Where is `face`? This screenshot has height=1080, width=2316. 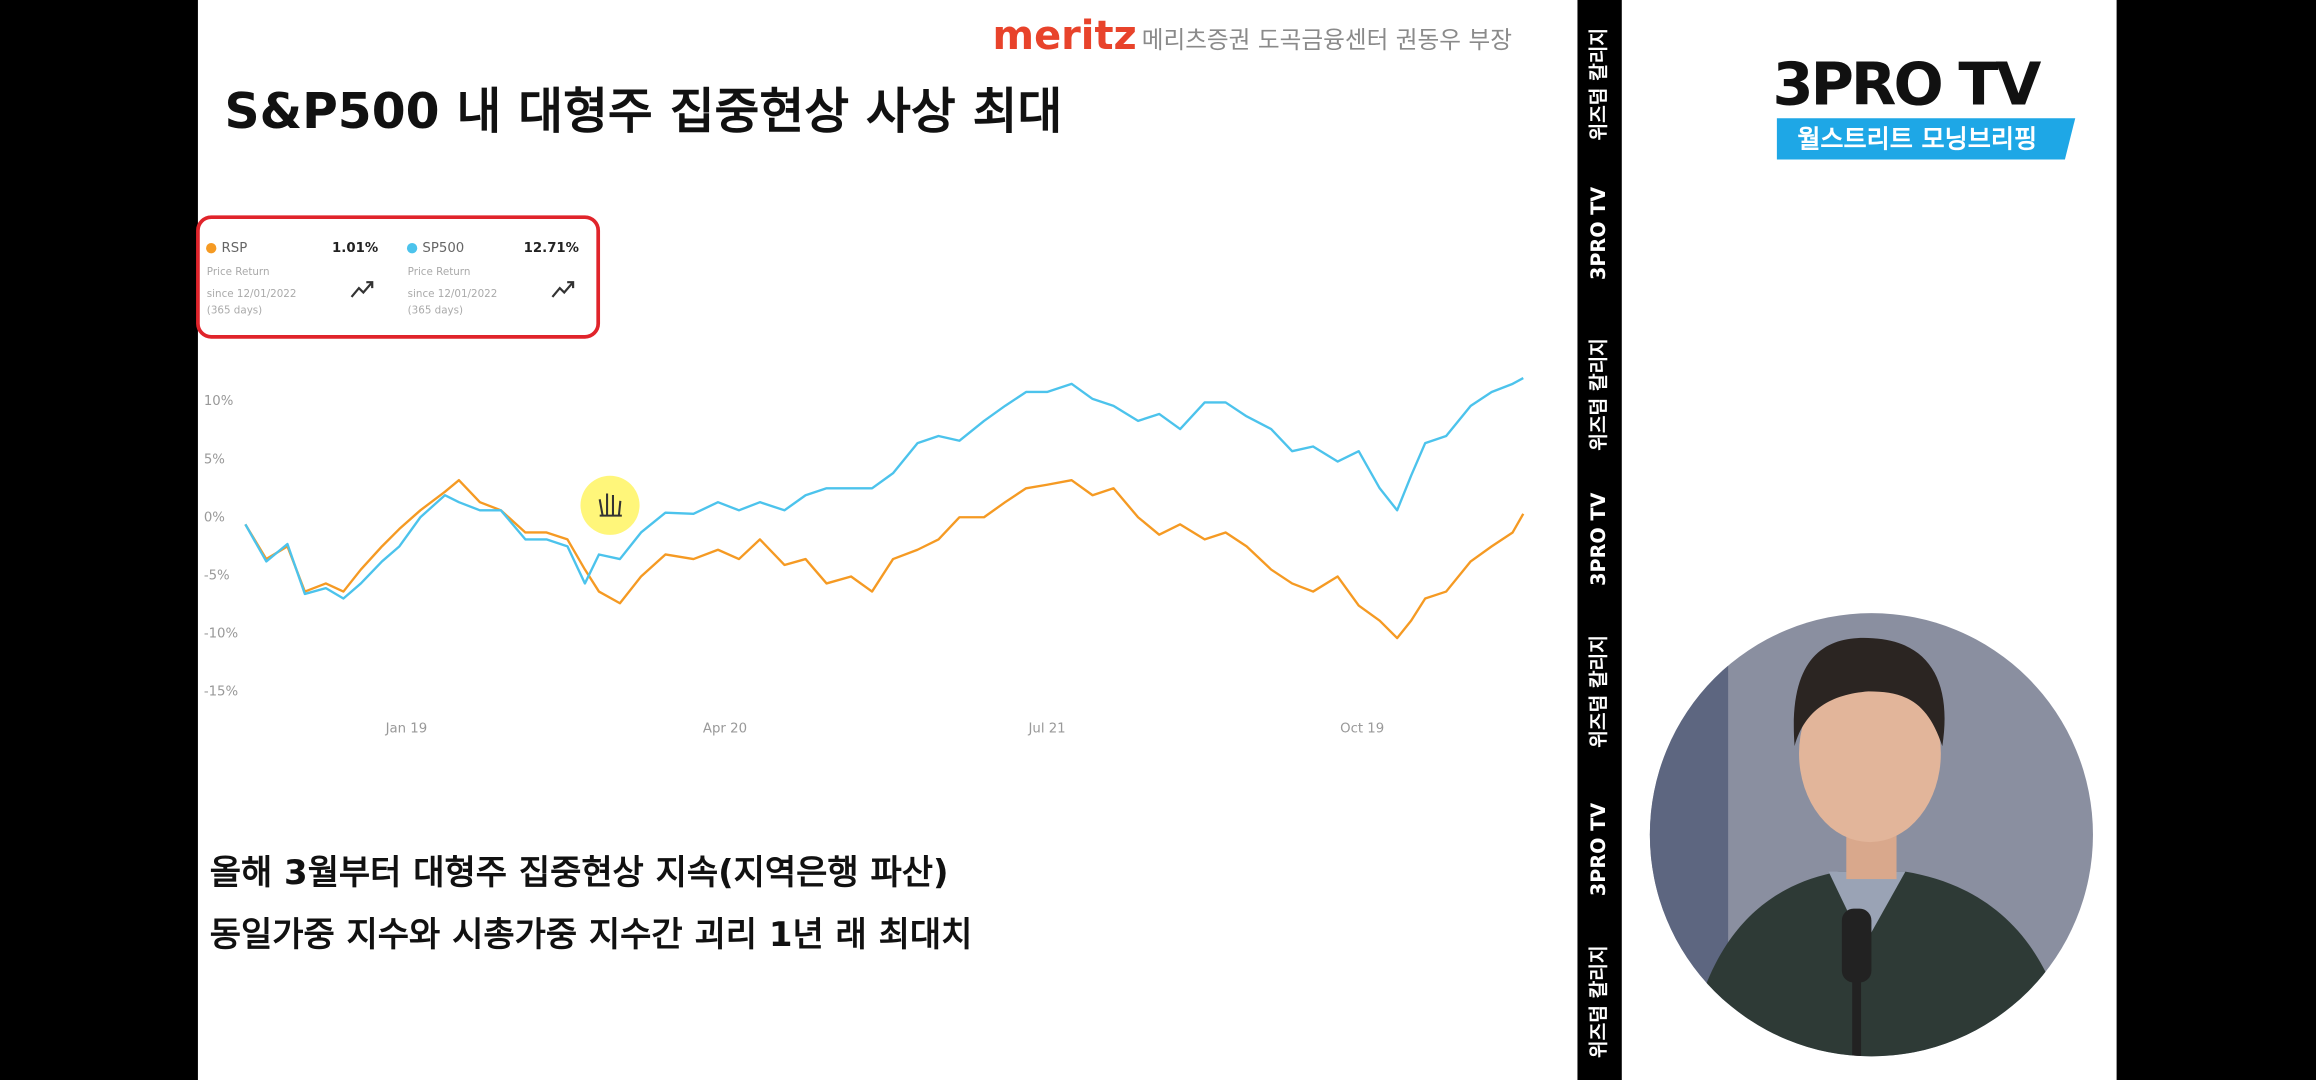
face is located at coordinates (1870, 753).